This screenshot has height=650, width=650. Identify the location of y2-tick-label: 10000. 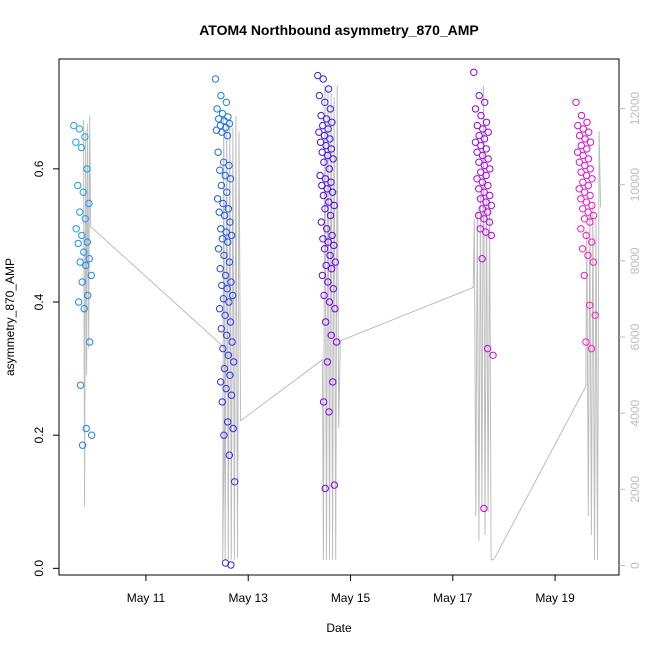
(635, 185).